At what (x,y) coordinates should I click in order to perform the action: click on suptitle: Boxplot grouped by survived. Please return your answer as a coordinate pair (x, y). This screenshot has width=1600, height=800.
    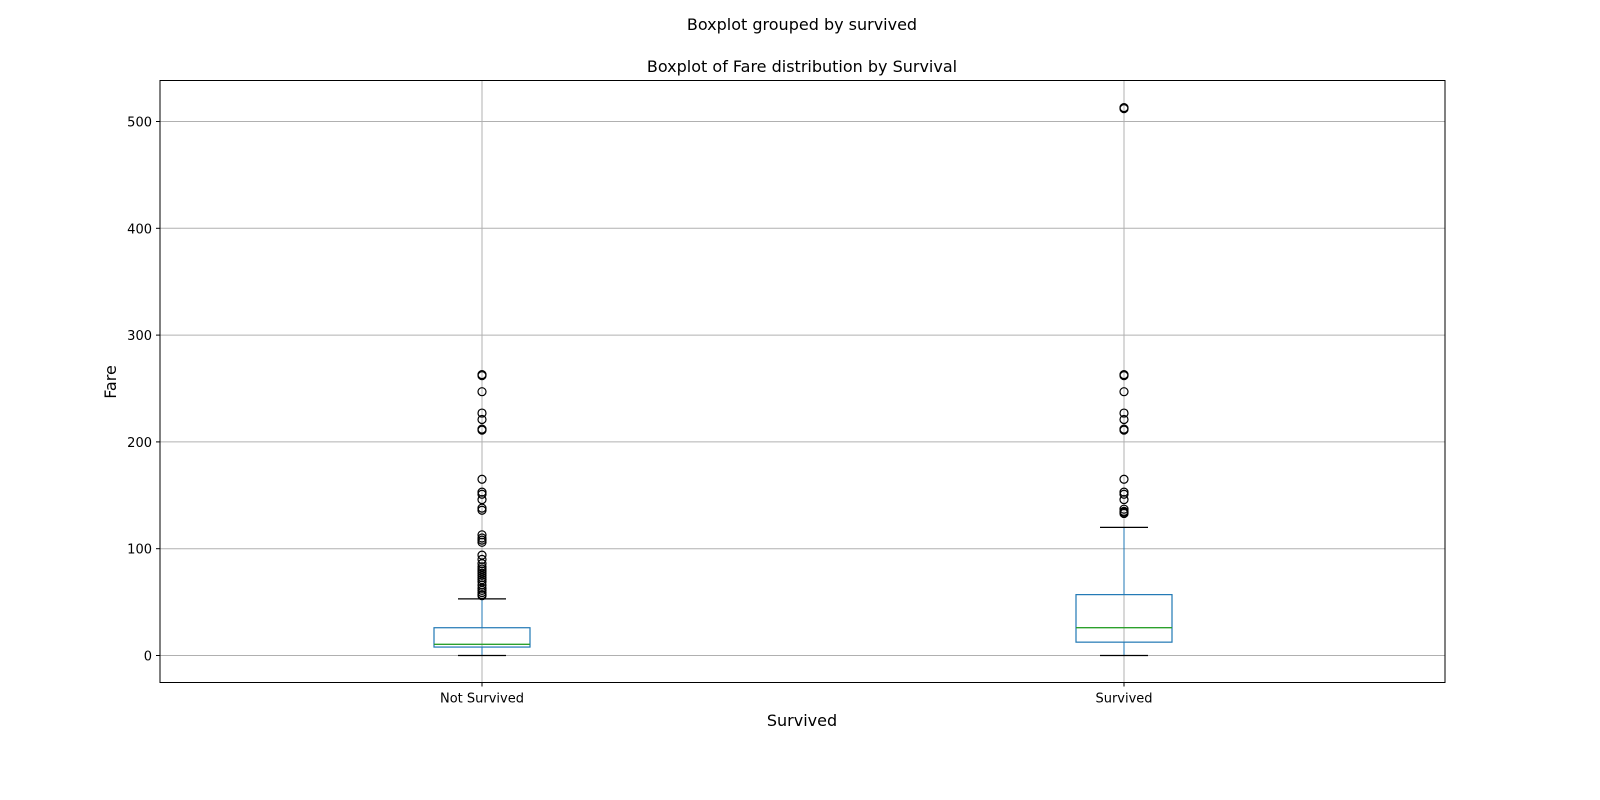
    Looking at the image, I should click on (802, 24).